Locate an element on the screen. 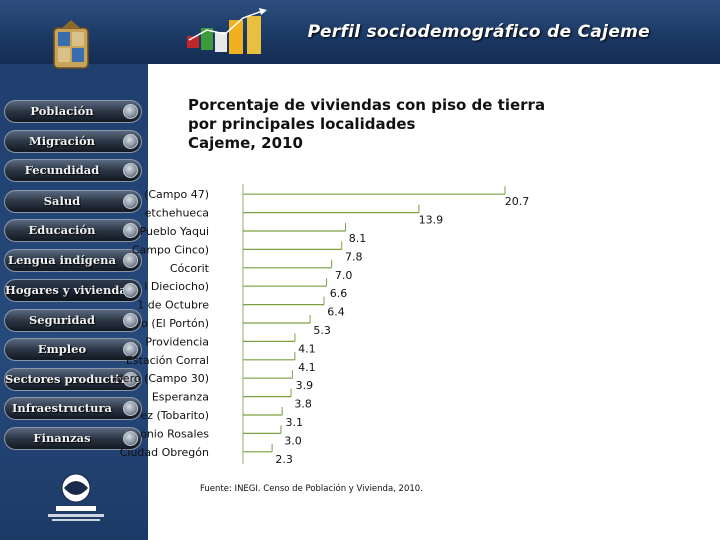  value-label: 3.1 is located at coordinates (294, 422).